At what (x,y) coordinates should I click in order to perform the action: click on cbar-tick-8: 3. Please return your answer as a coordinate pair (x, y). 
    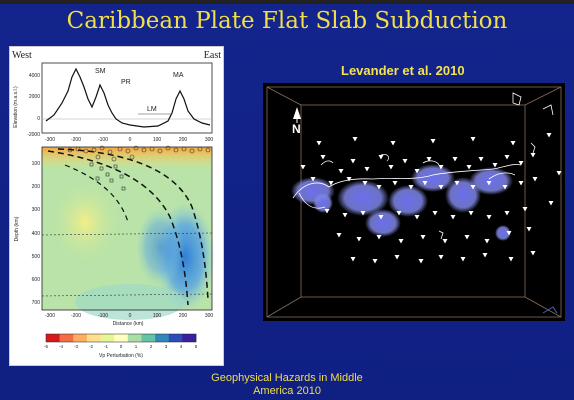
    Looking at the image, I should click on (166, 346).